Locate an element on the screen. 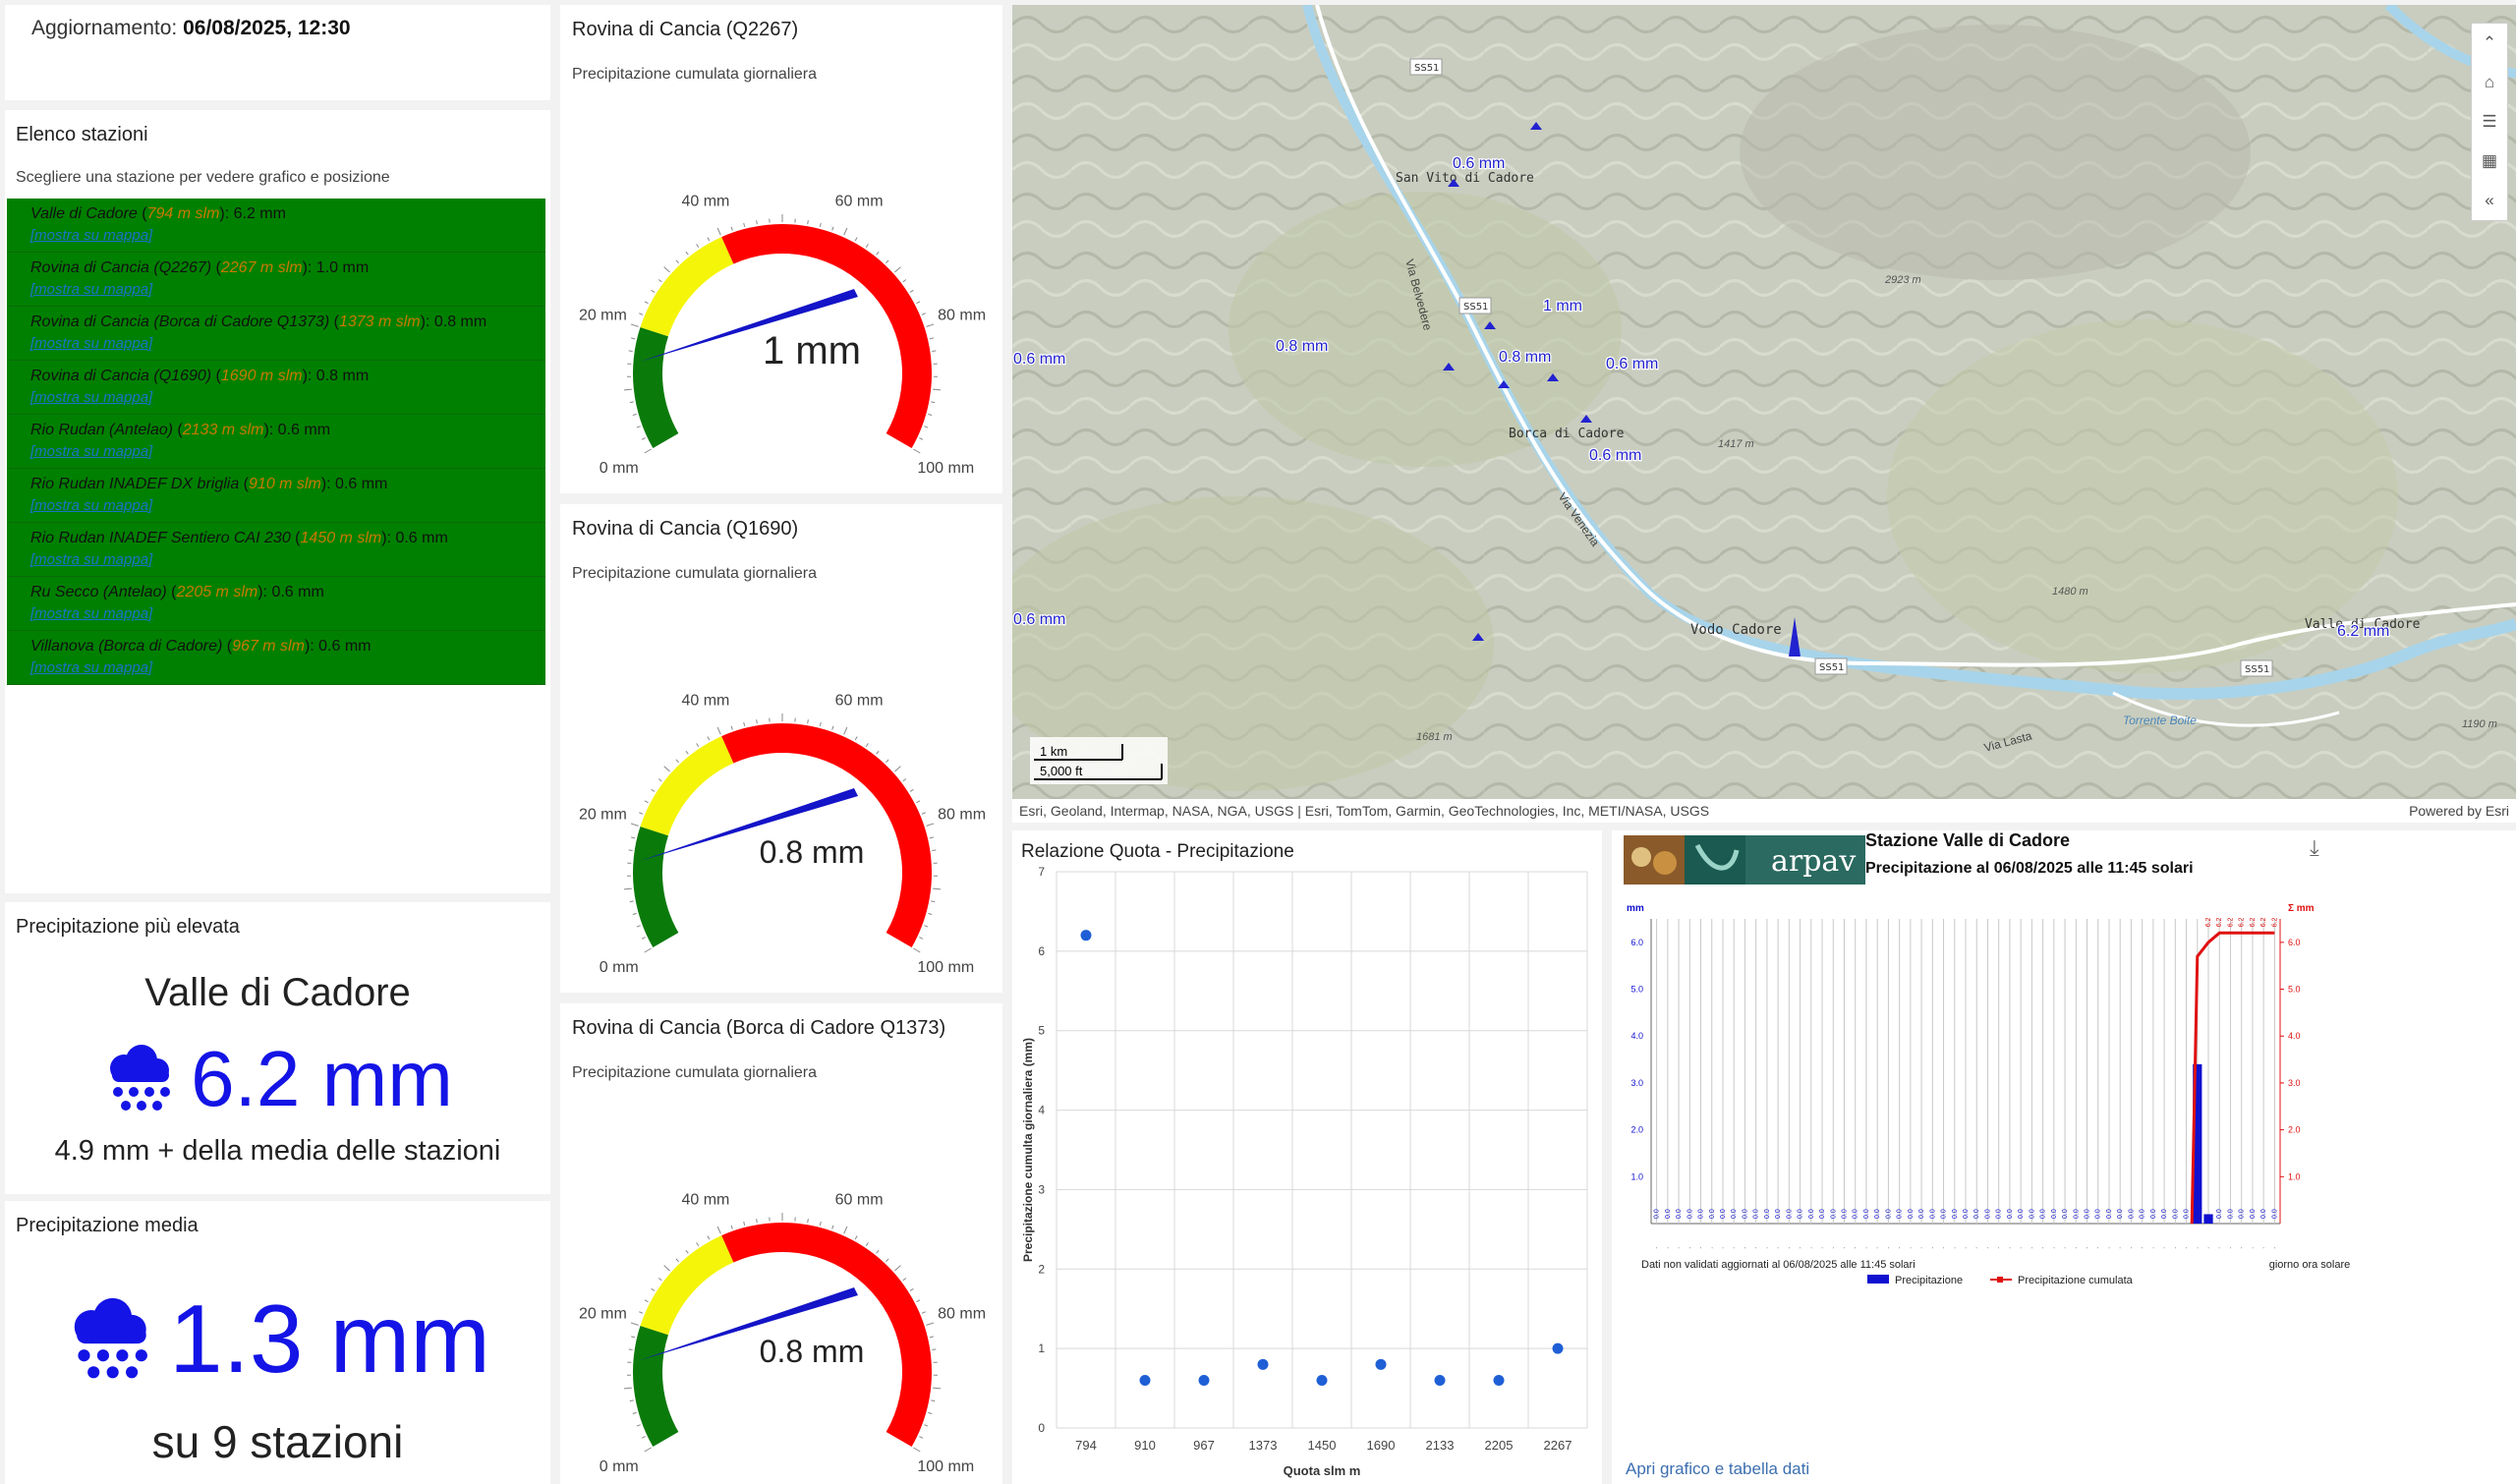 This screenshot has height=1484, width=2516. arpav-right-unit: Σ mm is located at coordinates (2301, 908).